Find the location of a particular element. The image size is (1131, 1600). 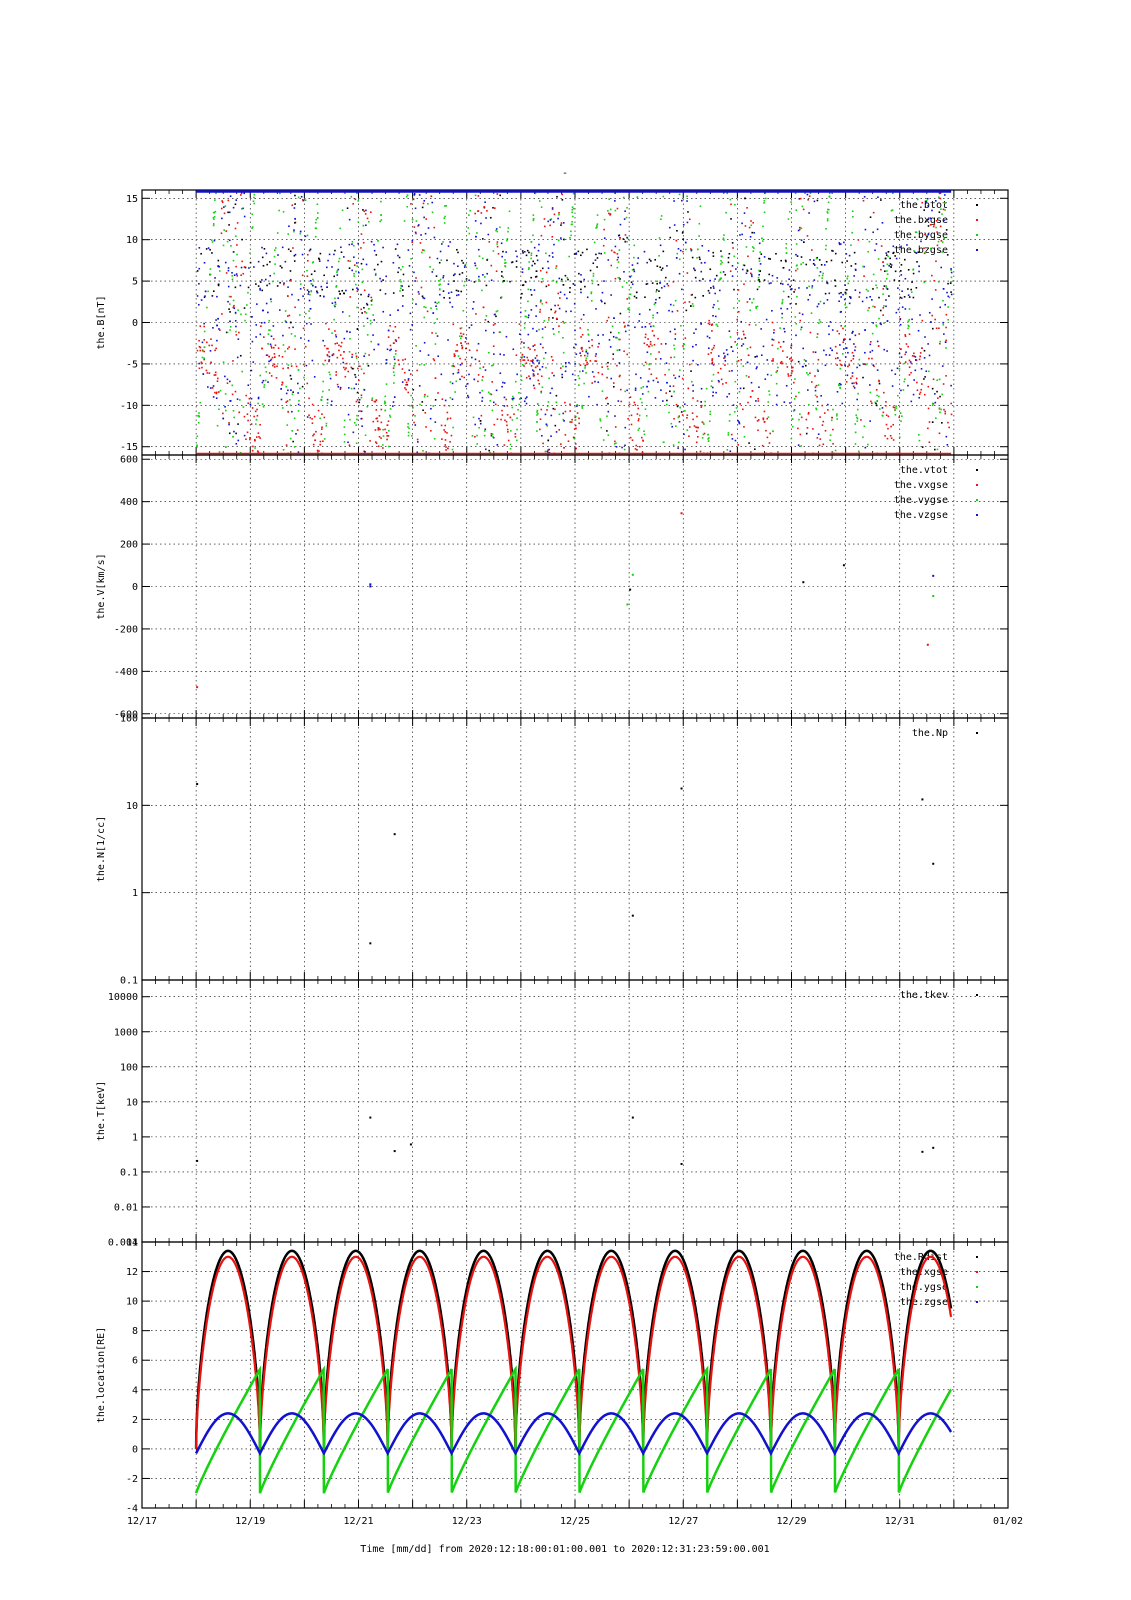

x-tick-label: 12/23 is located at coordinates (467, 1521).